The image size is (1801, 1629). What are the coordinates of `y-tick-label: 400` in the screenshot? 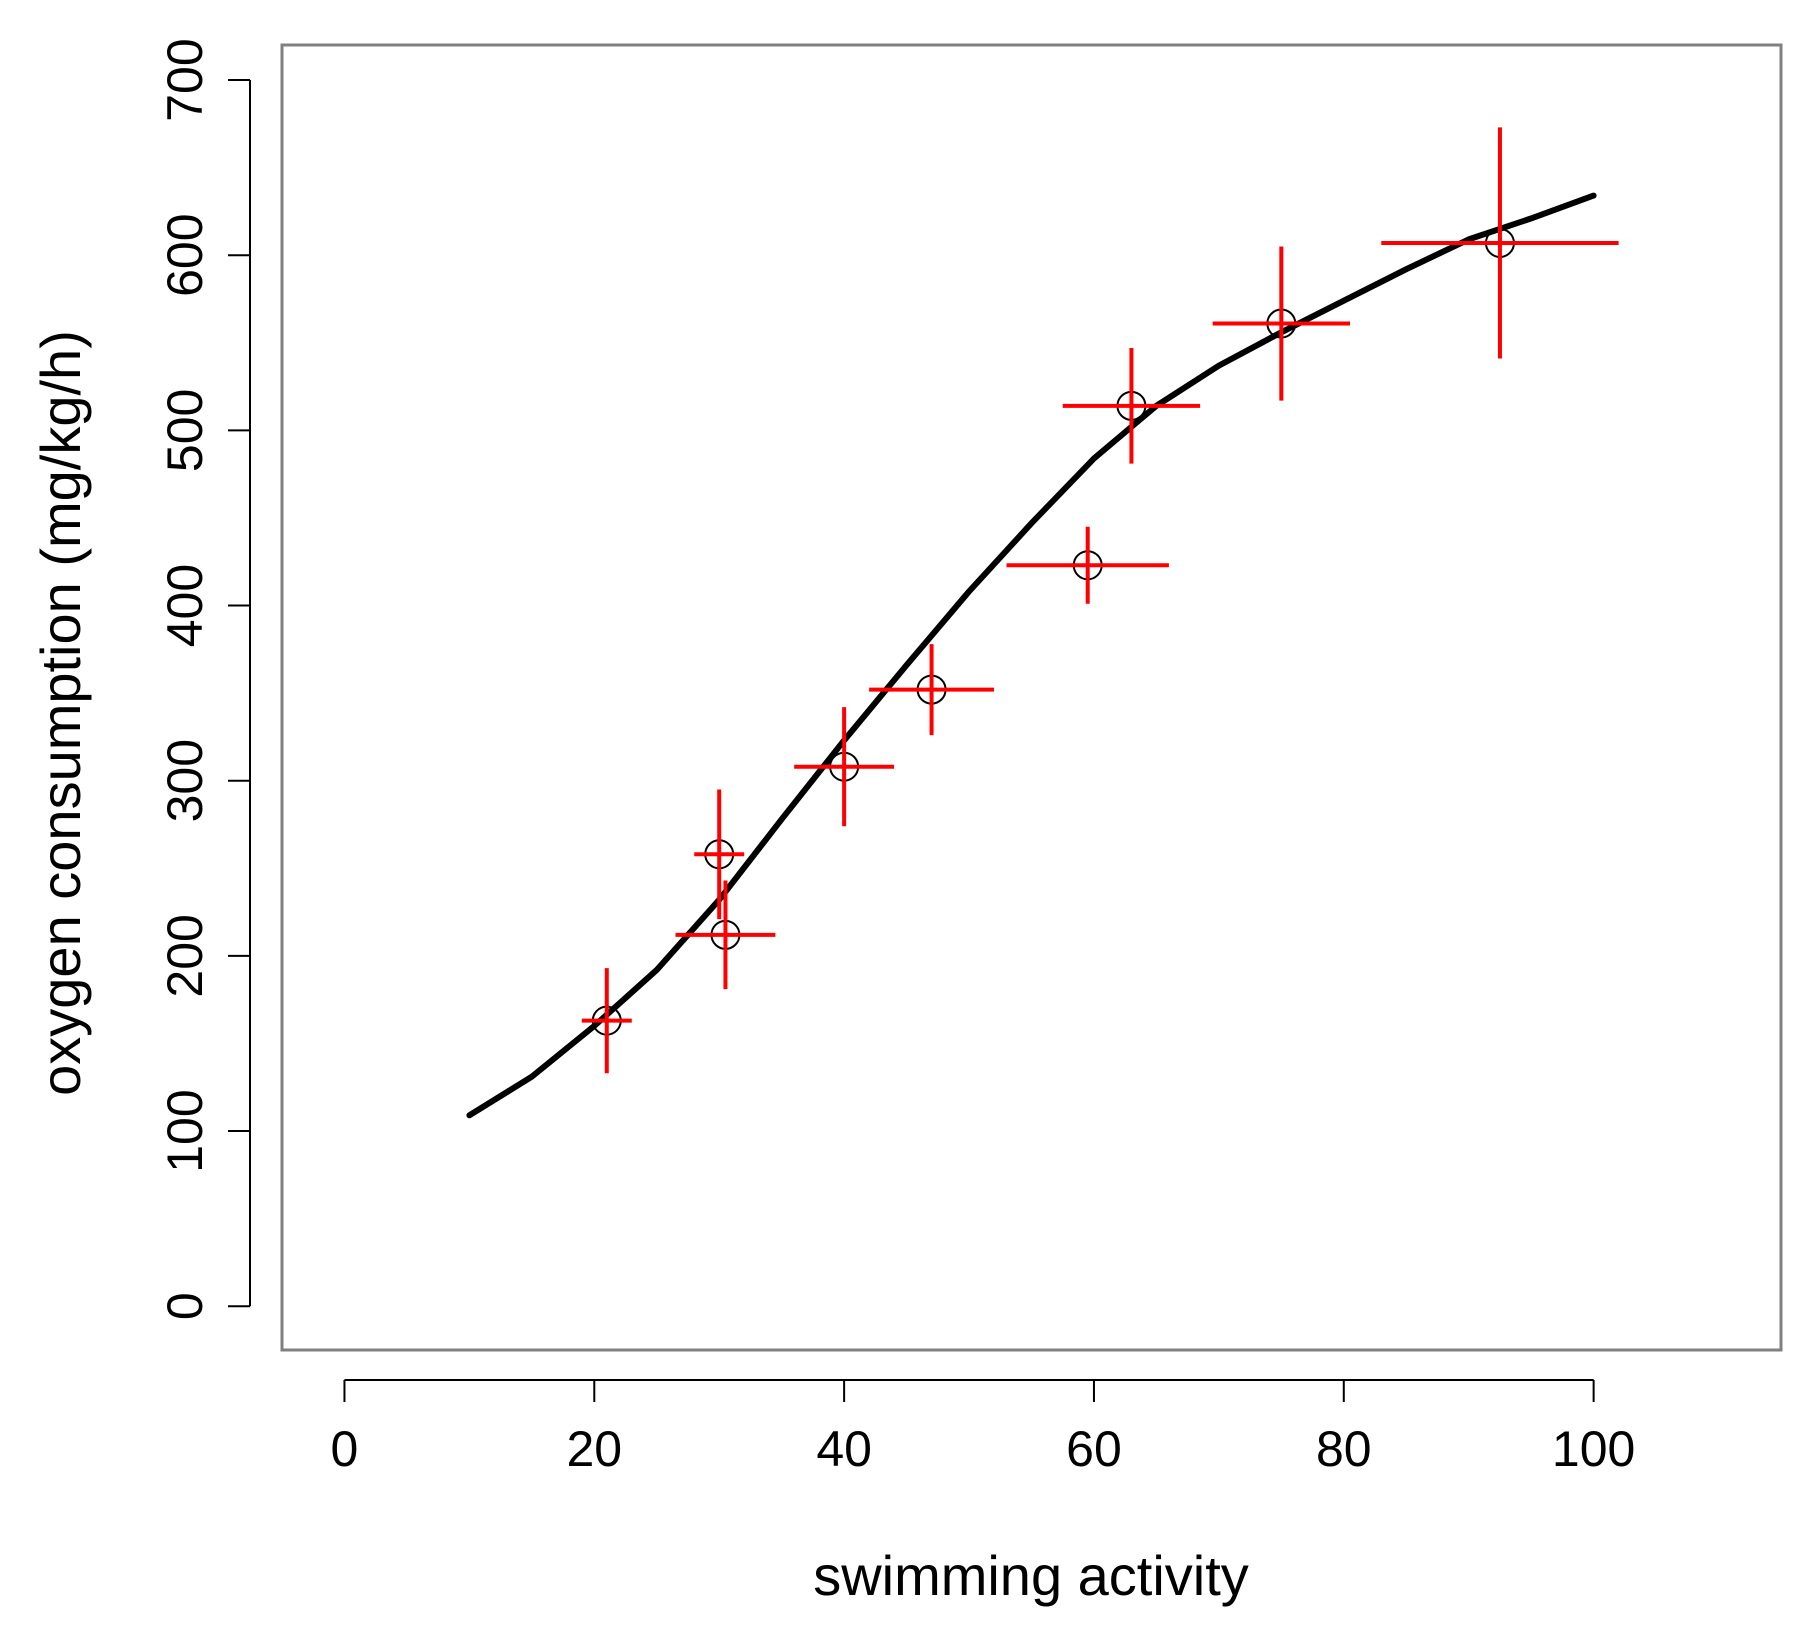 It's located at (185, 605).